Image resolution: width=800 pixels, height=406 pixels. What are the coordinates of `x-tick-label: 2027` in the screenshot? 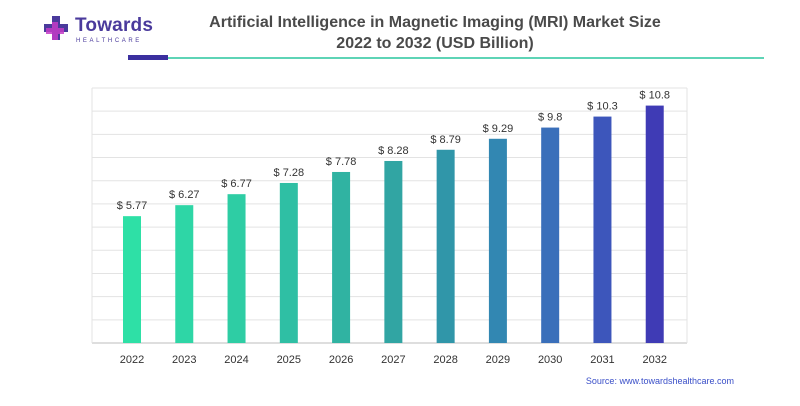 It's located at (393, 360).